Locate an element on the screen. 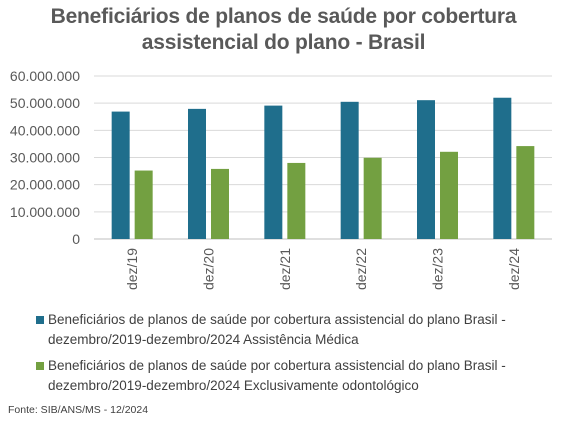 This screenshot has width=567, height=428. chart-title-line-2: assistencial do plano - Brasil is located at coordinates (283, 42).